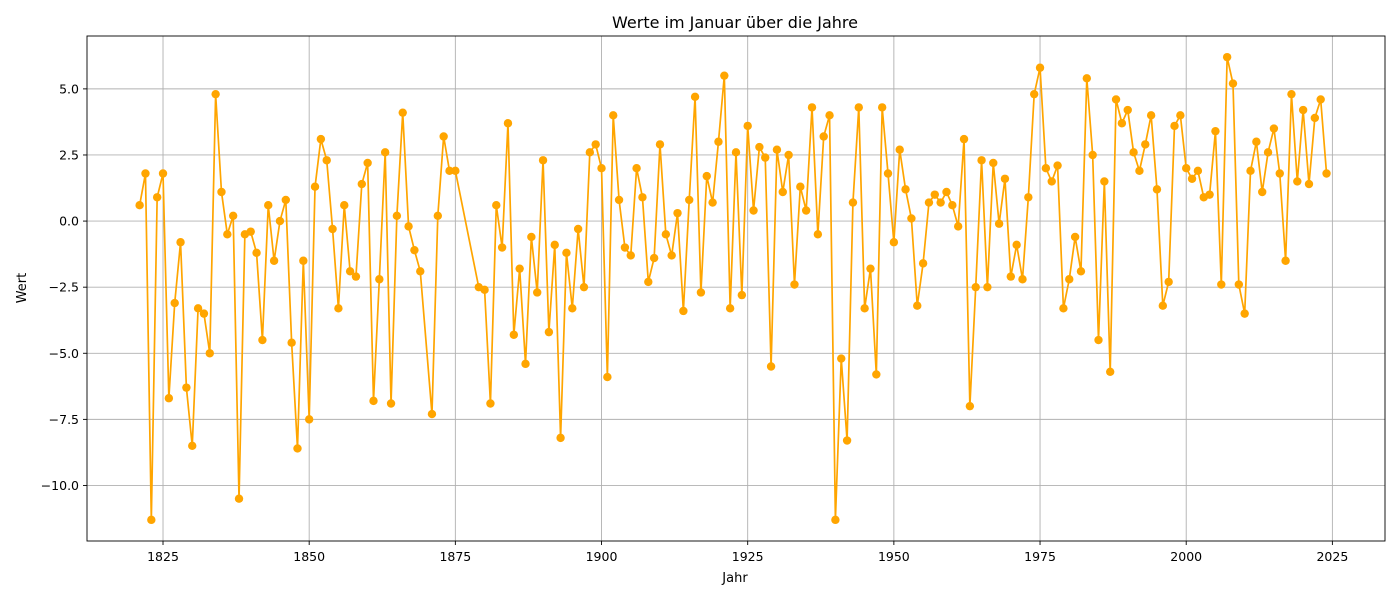 The width and height of the screenshot is (1400, 600). I want to click on y-tick-label: 2.5, so click(69, 154).